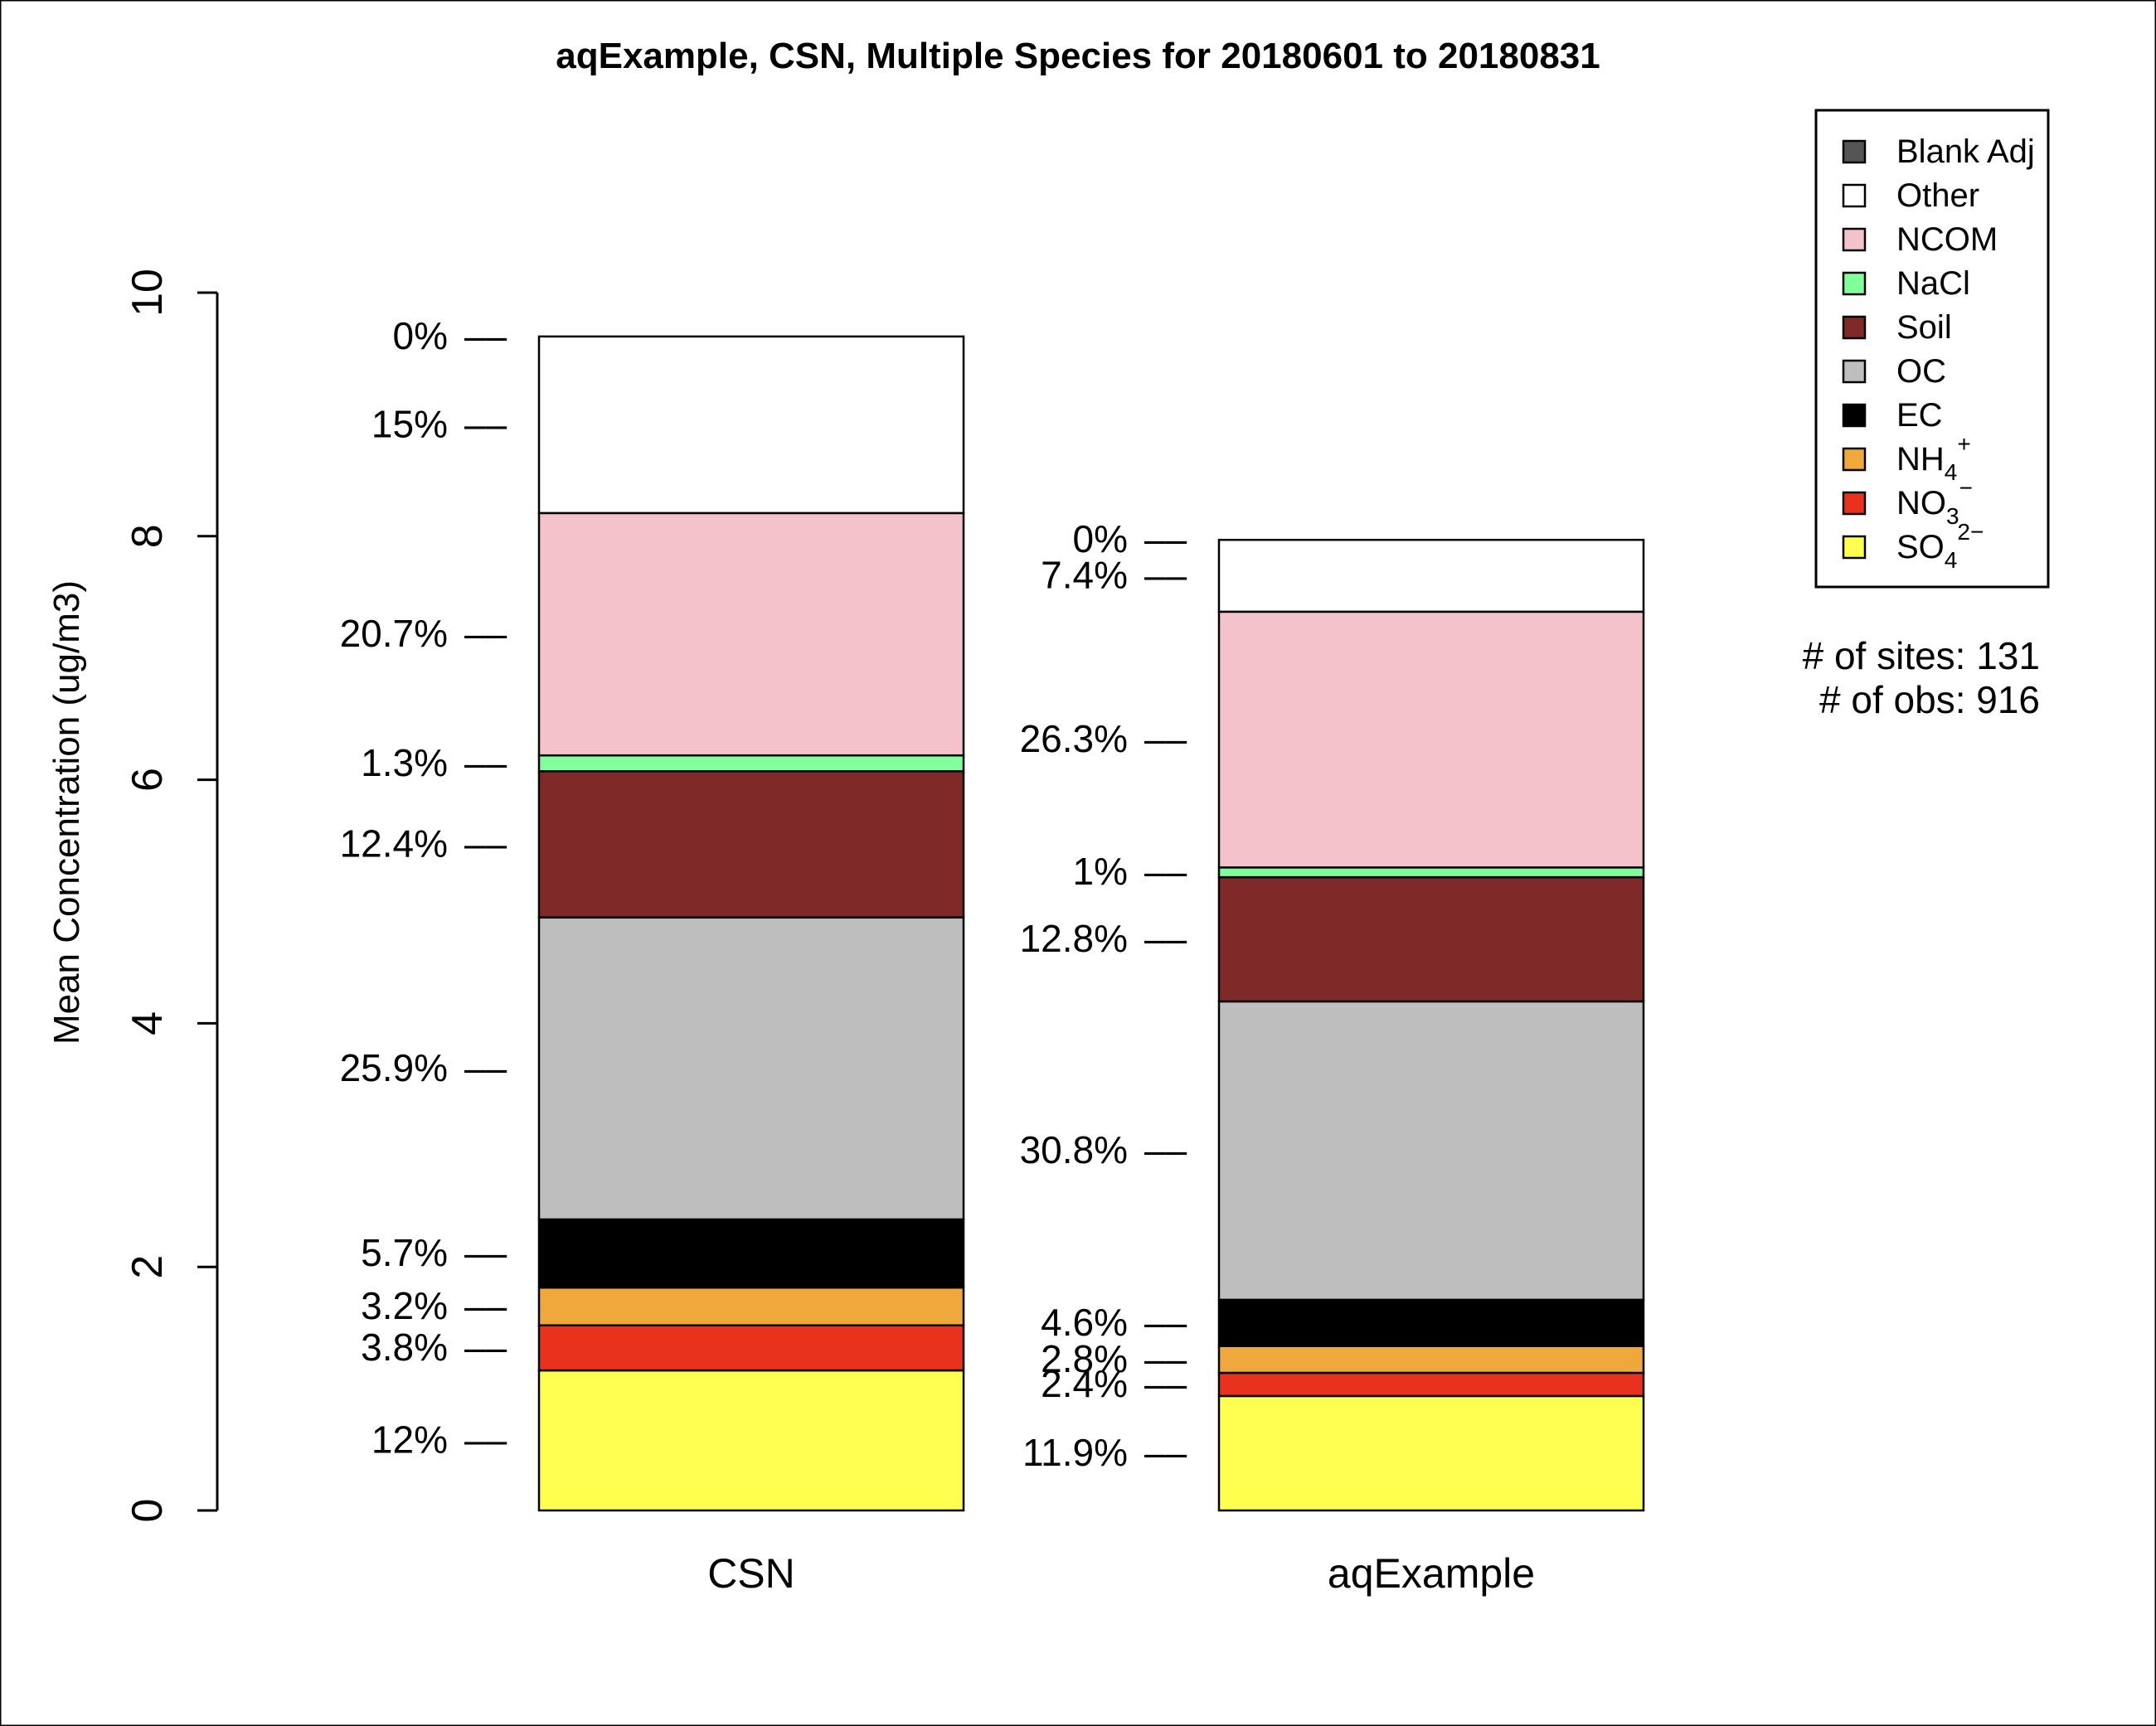 The height and width of the screenshot is (1726, 2156). What do you see at coordinates (1854, 283) in the screenshot?
I see `legend-swatch-nacl` at bounding box center [1854, 283].